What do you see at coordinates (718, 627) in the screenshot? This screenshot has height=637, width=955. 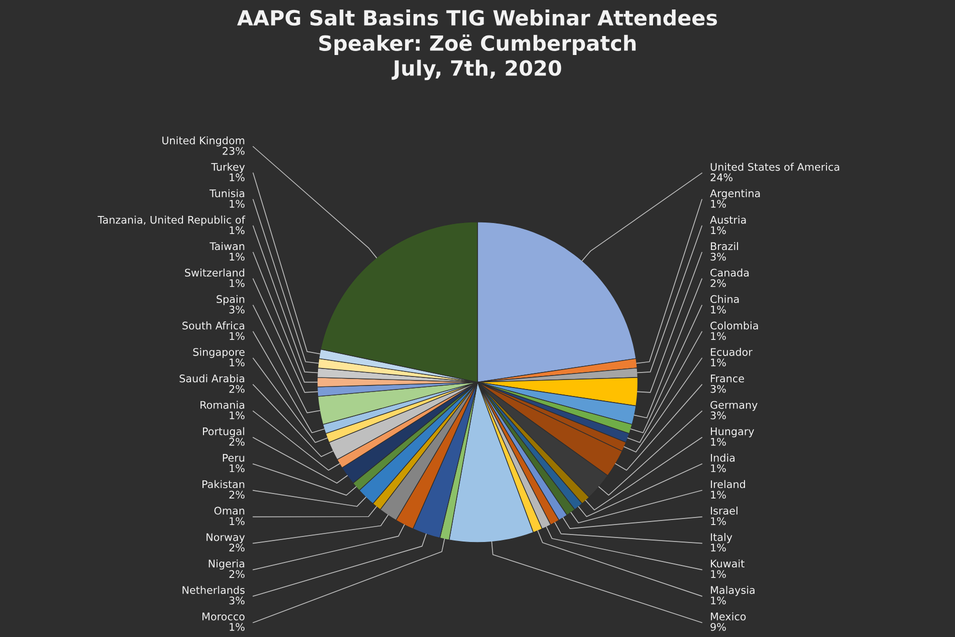 I see `data-label: 9%` at bounding box center [718, 627].